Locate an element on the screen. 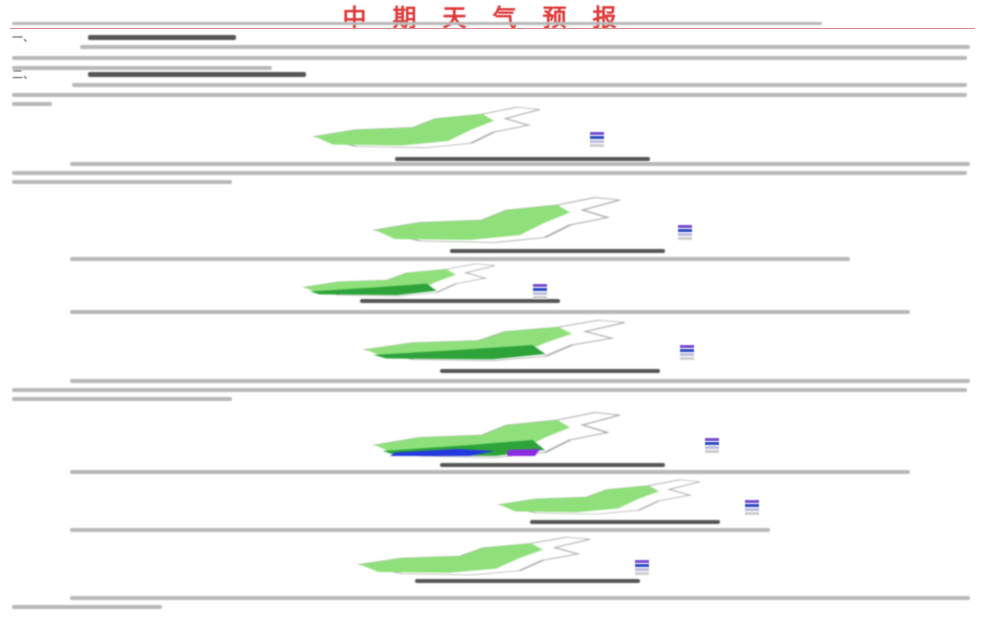 Image resolution: width=985 pixels, height=617 pixels. section-1-heading is located at coordinates (162, 37).